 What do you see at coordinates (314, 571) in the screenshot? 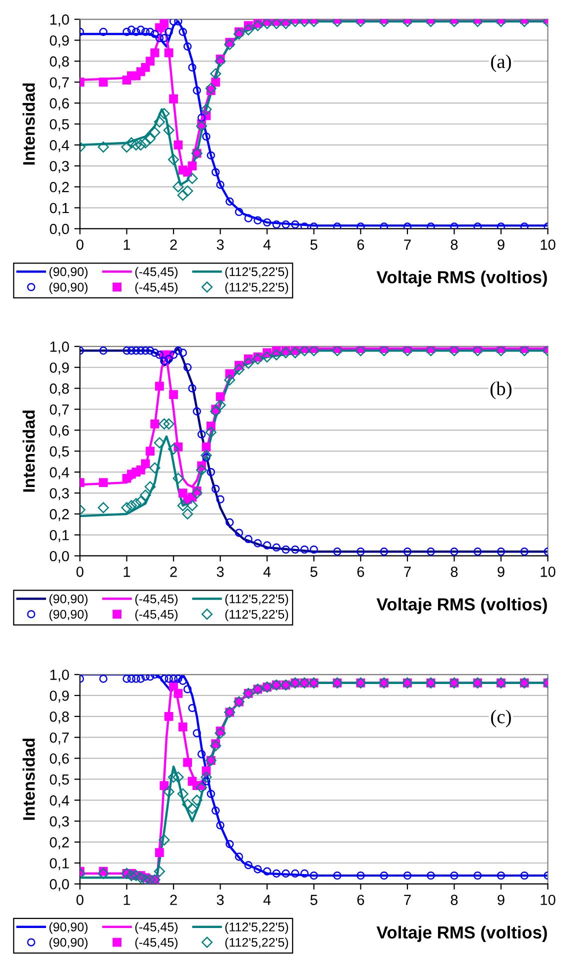
I see `x-tick-label: 5` at bounding box center [314, 571].